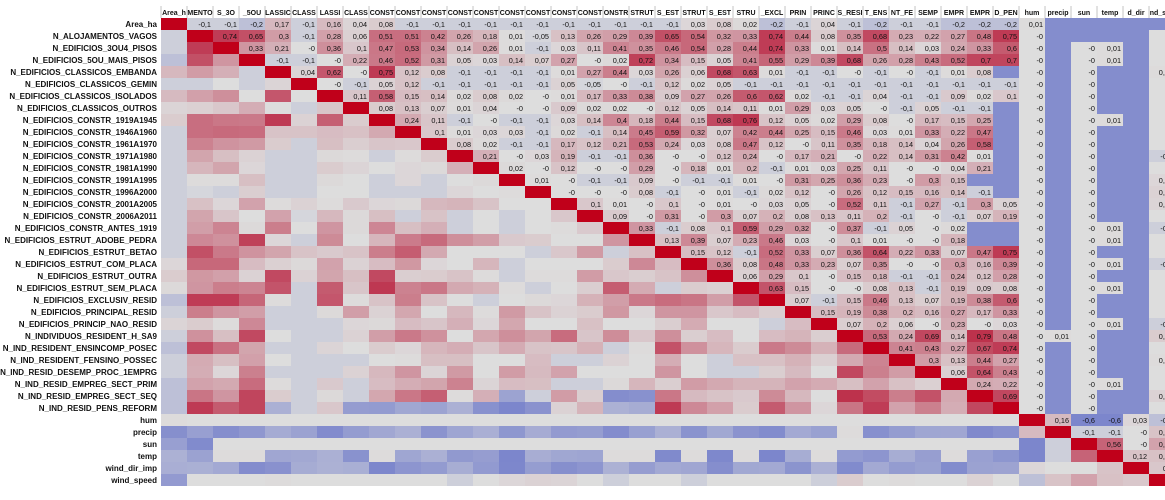 The height and width of the screenshot is (500, 1165). Describe the element at coordinates (620, 132) in the screenshot. I see `cell-value: 0,14` at that location.